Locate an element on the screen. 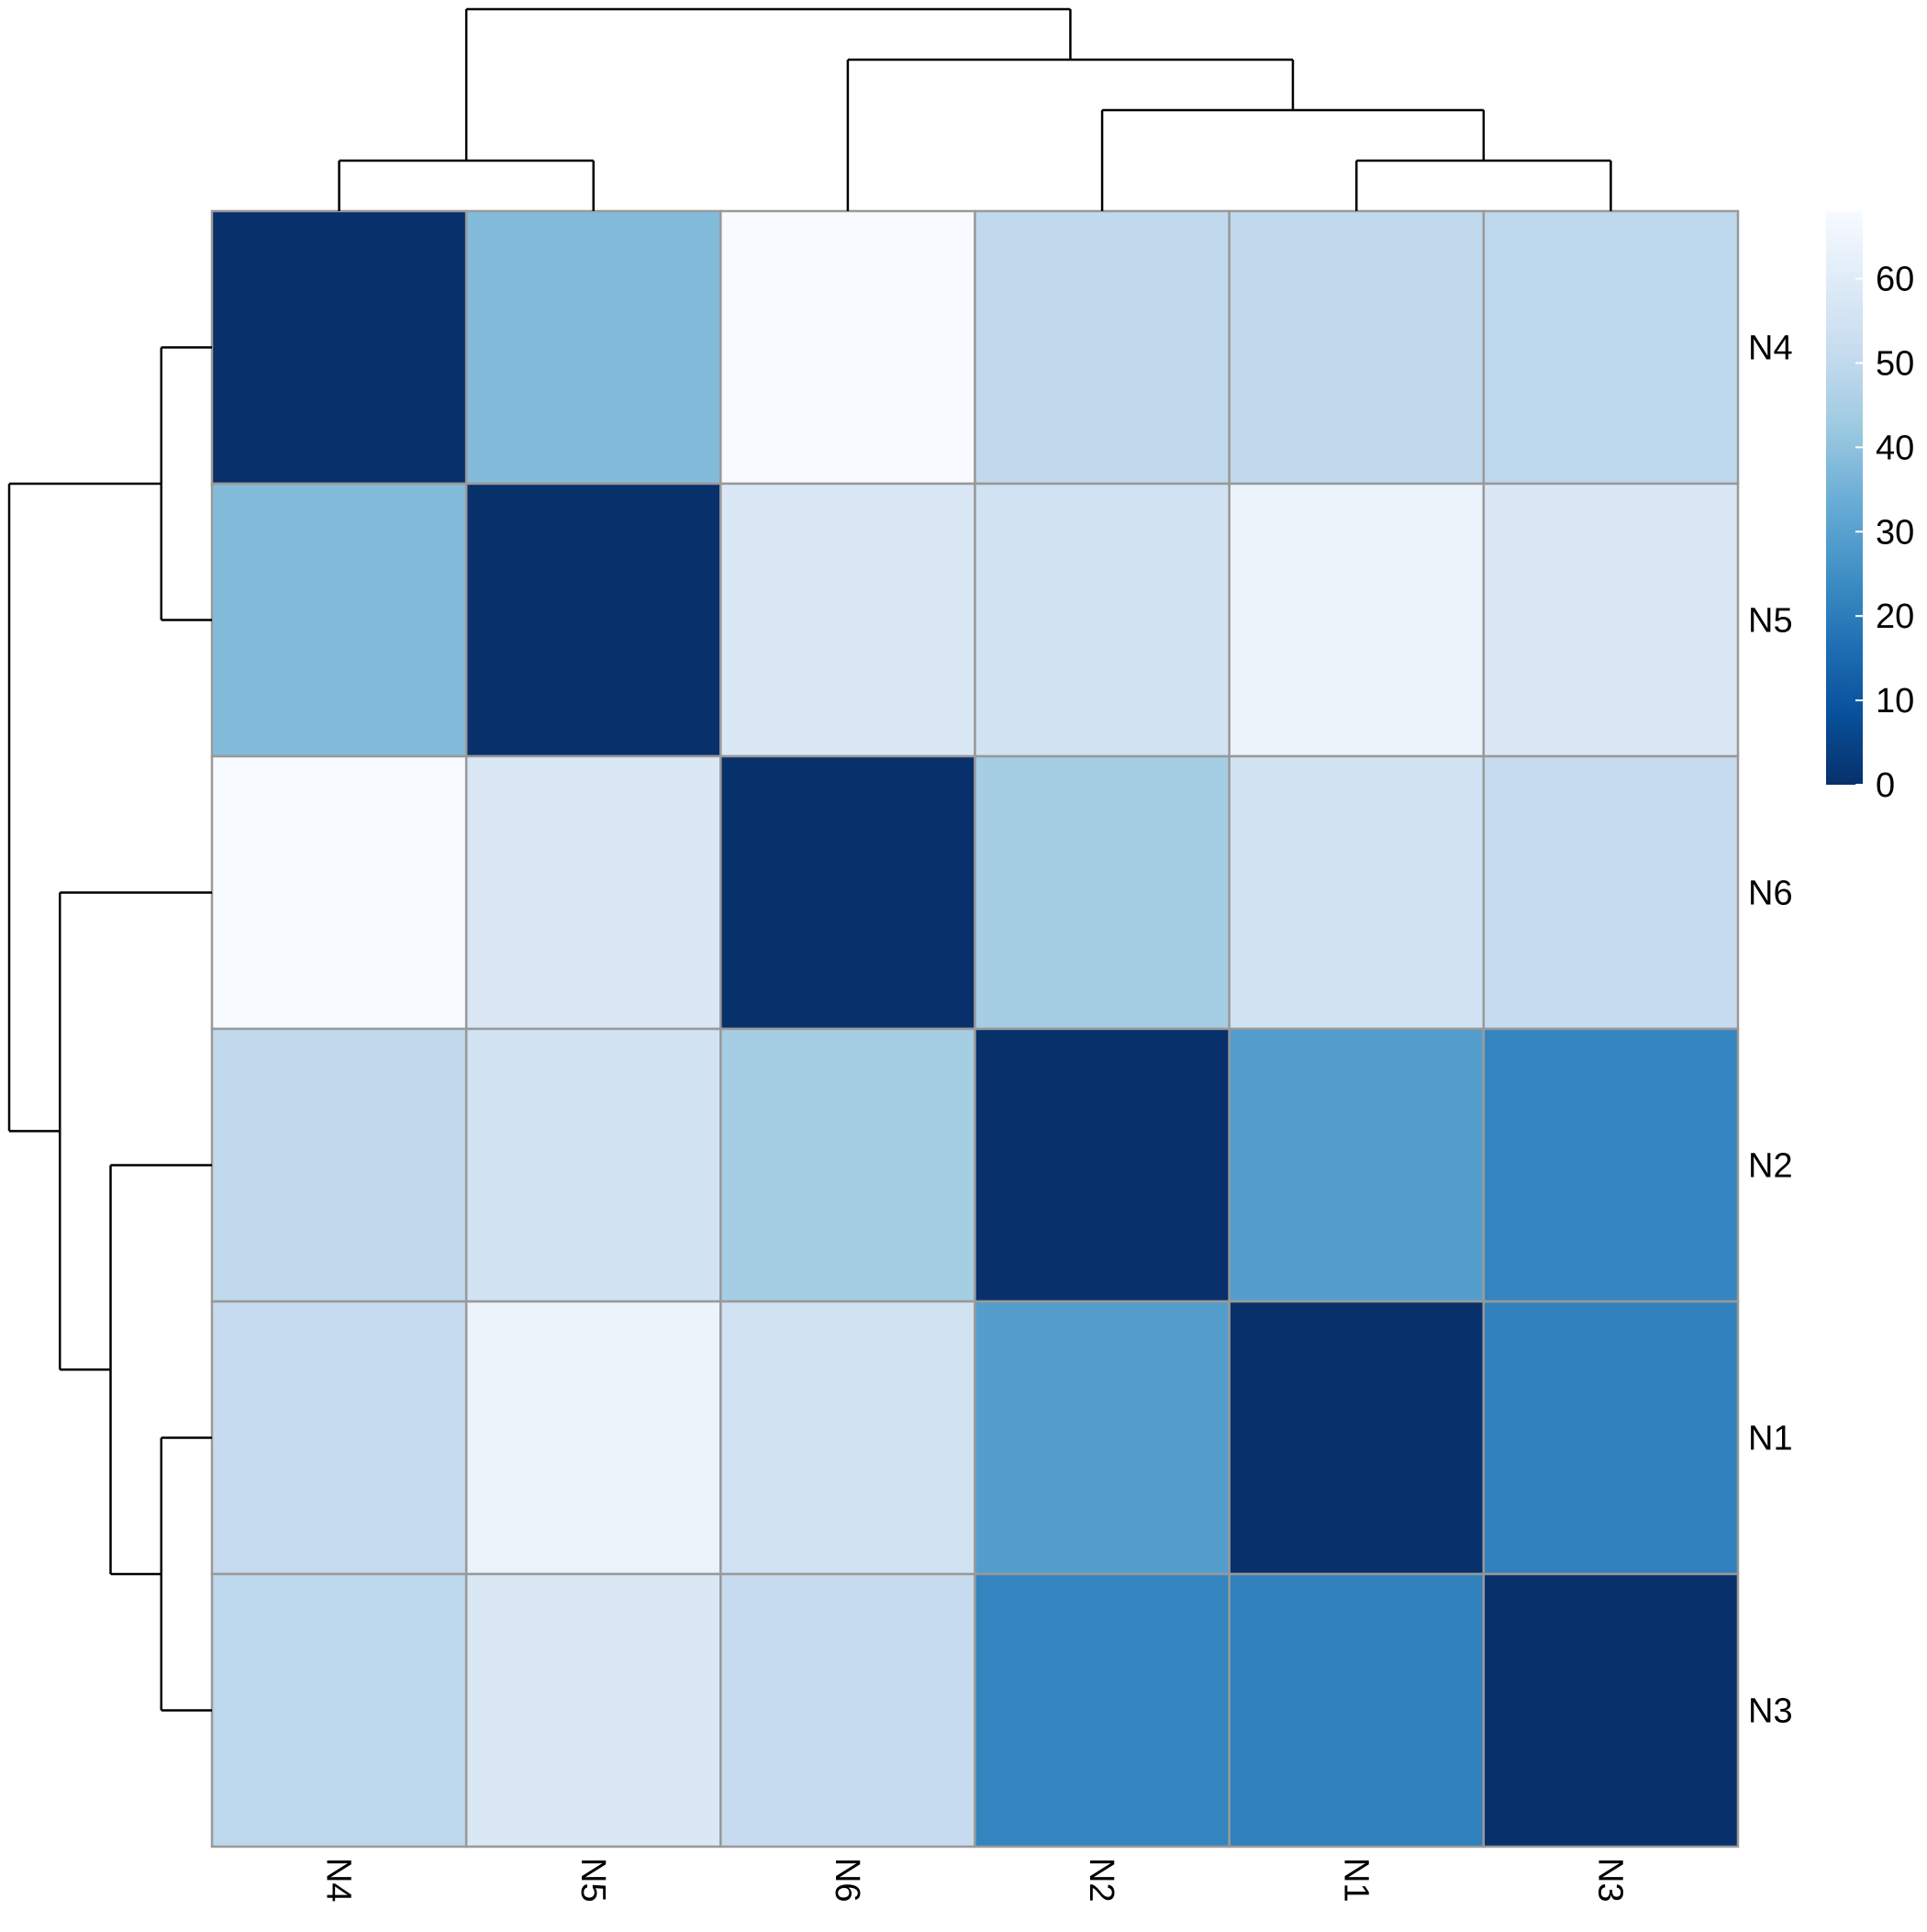  colorbar-tick-label: 40 is located at coordinates (1895, 448).